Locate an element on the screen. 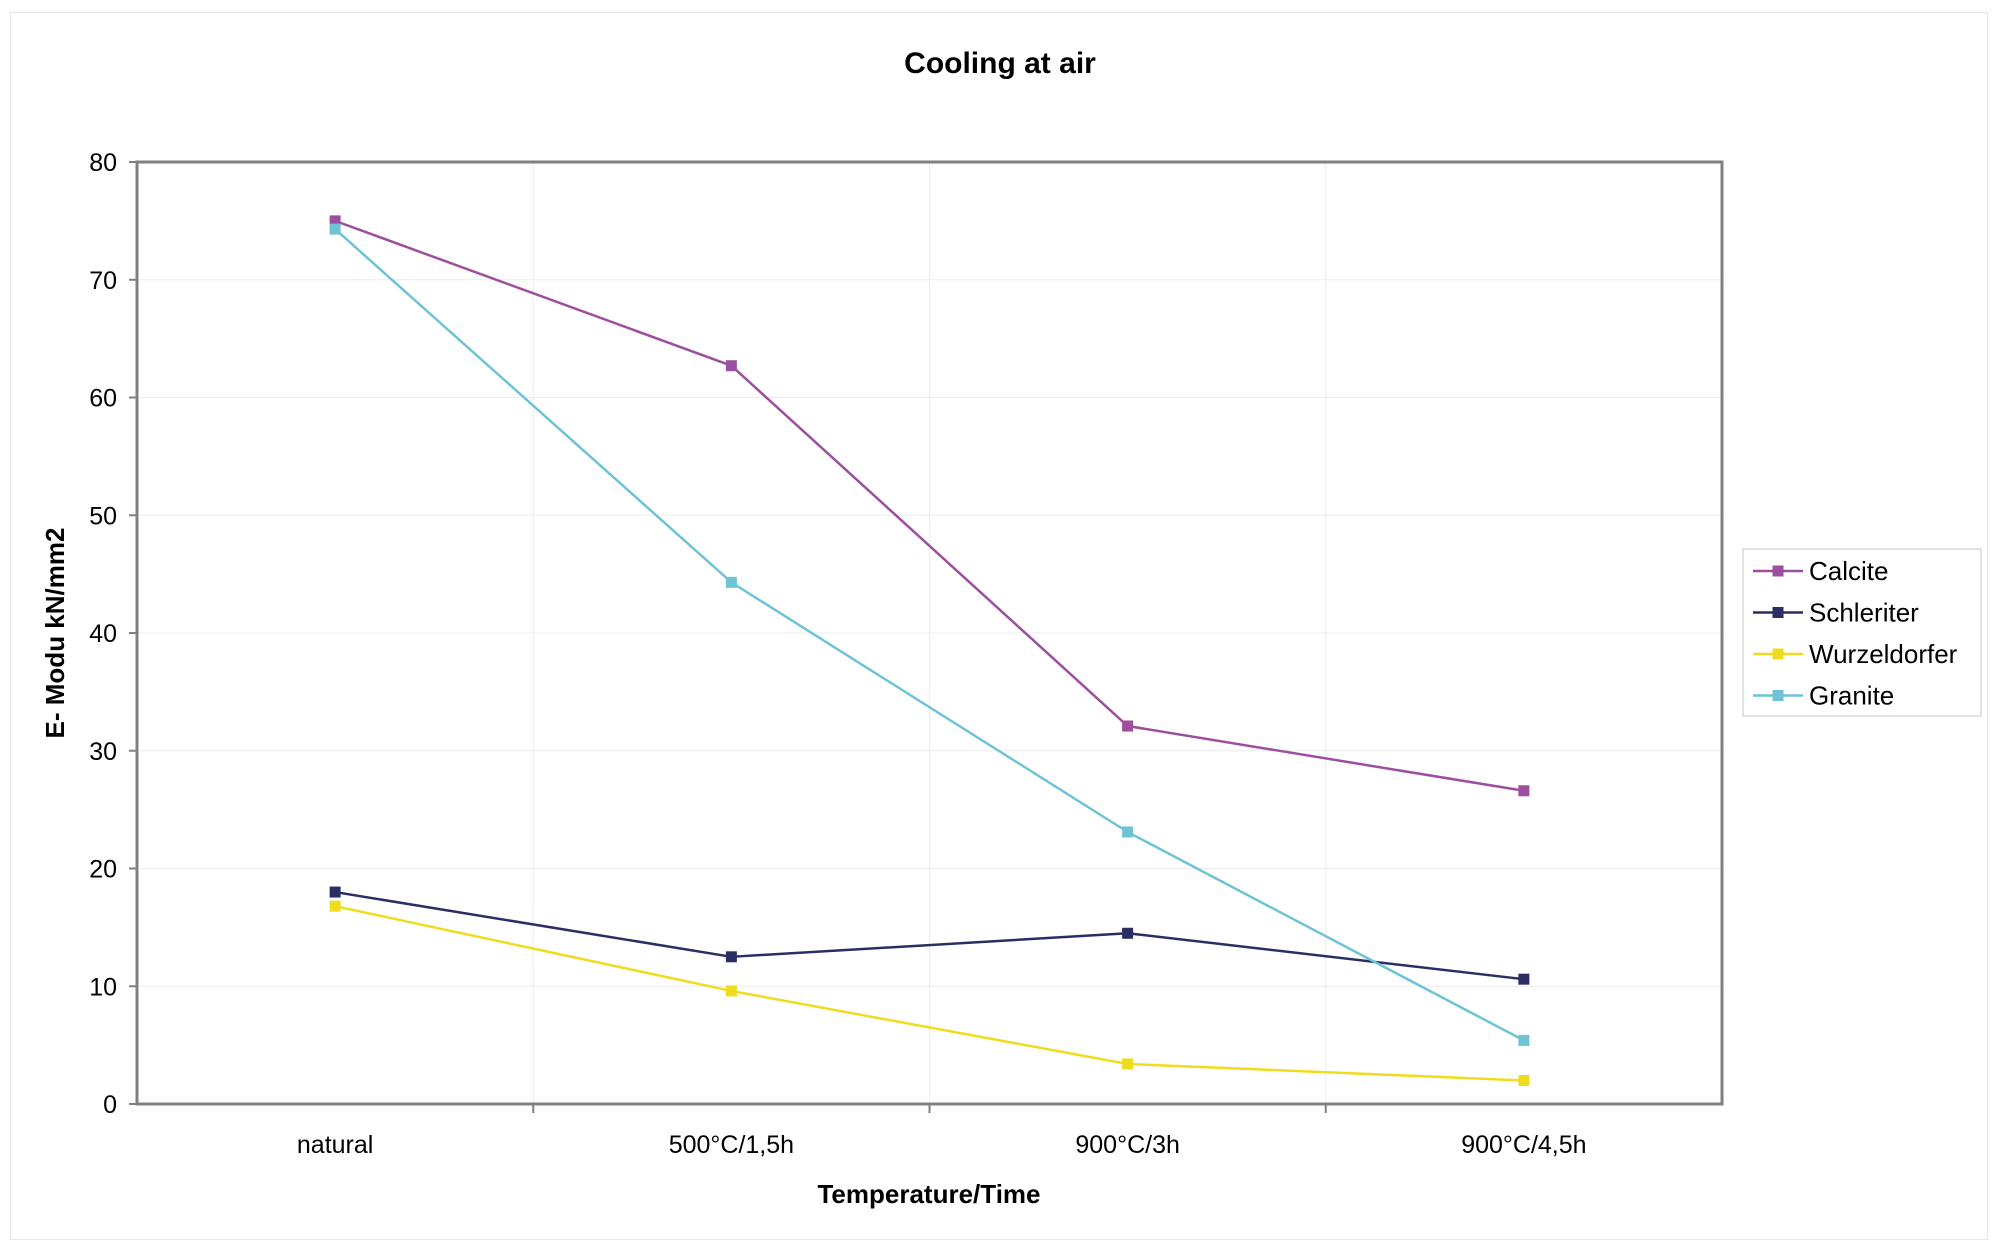 The width and height of the screenshot is (2000, 1253). legend-box is located at coordinates (1862, 632).